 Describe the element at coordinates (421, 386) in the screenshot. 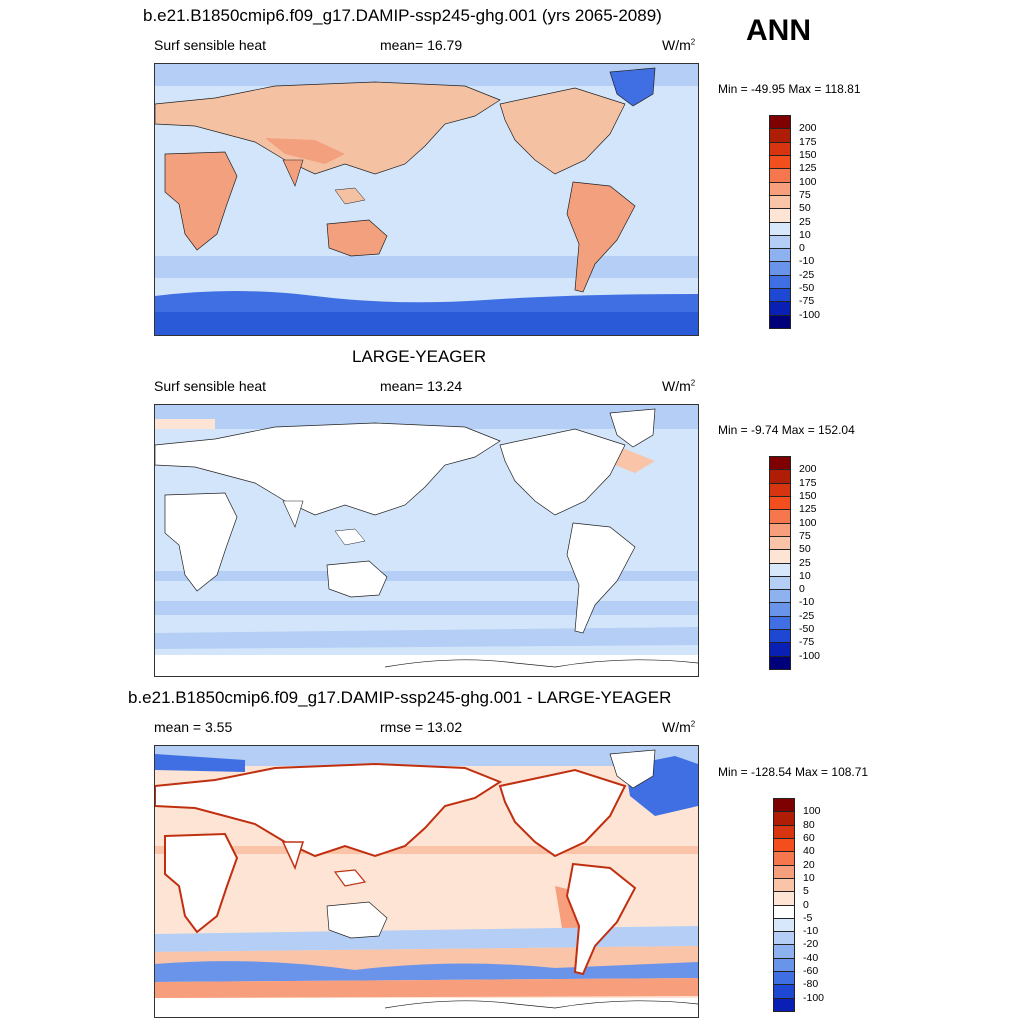

I see `panel2-mean-label: mean= 13.24` at that location.